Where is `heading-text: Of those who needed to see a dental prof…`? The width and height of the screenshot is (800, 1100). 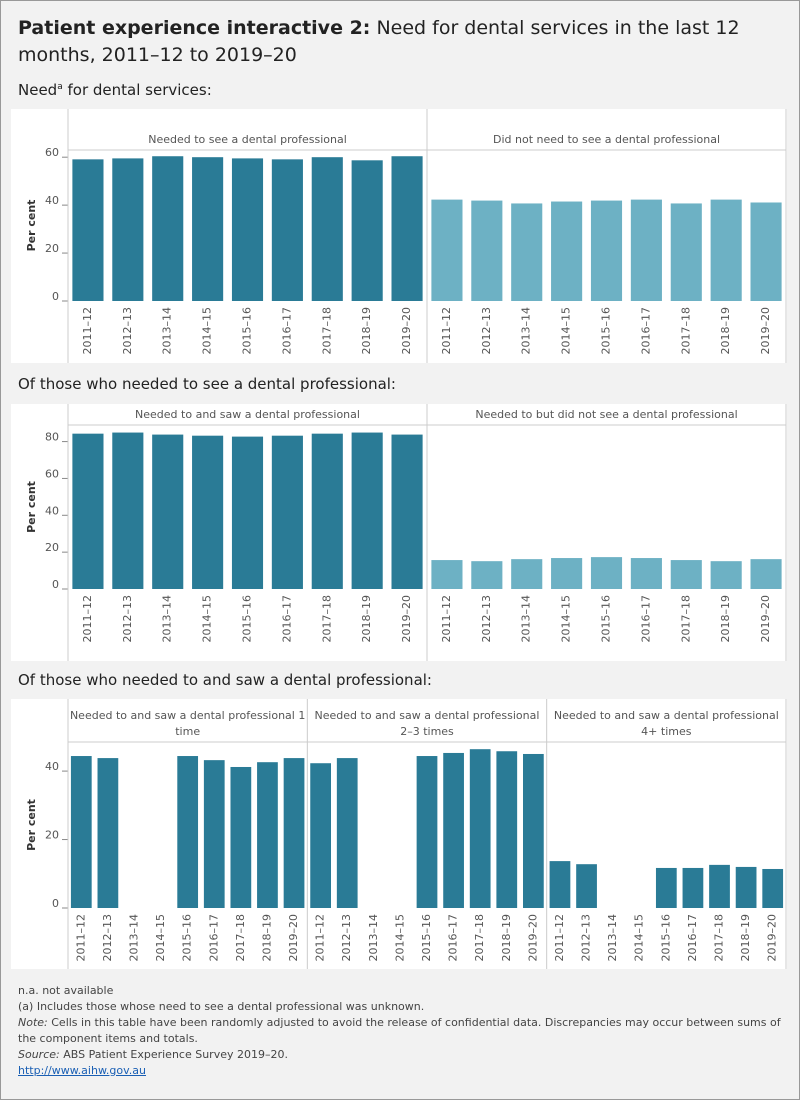
heading-text: Of those who needed to see a dental prof… is located at coordinates (207, 384).